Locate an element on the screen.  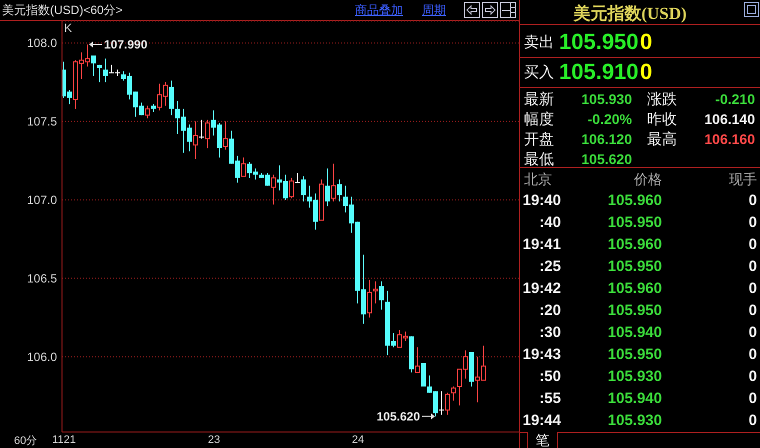
text: 开盘 is located at coordinates (539, 139).